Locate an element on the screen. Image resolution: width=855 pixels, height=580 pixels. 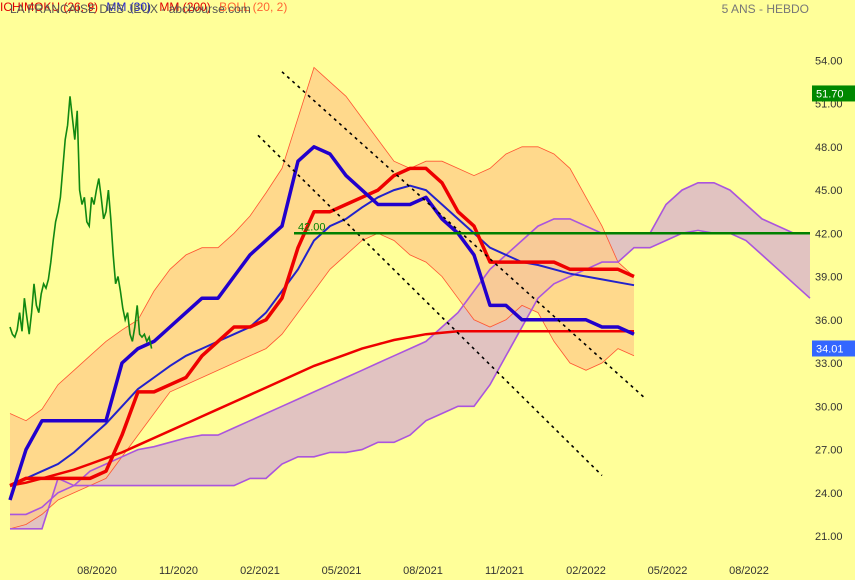
x-tick-label: 05/2021 is located at coordinates (342, 571).